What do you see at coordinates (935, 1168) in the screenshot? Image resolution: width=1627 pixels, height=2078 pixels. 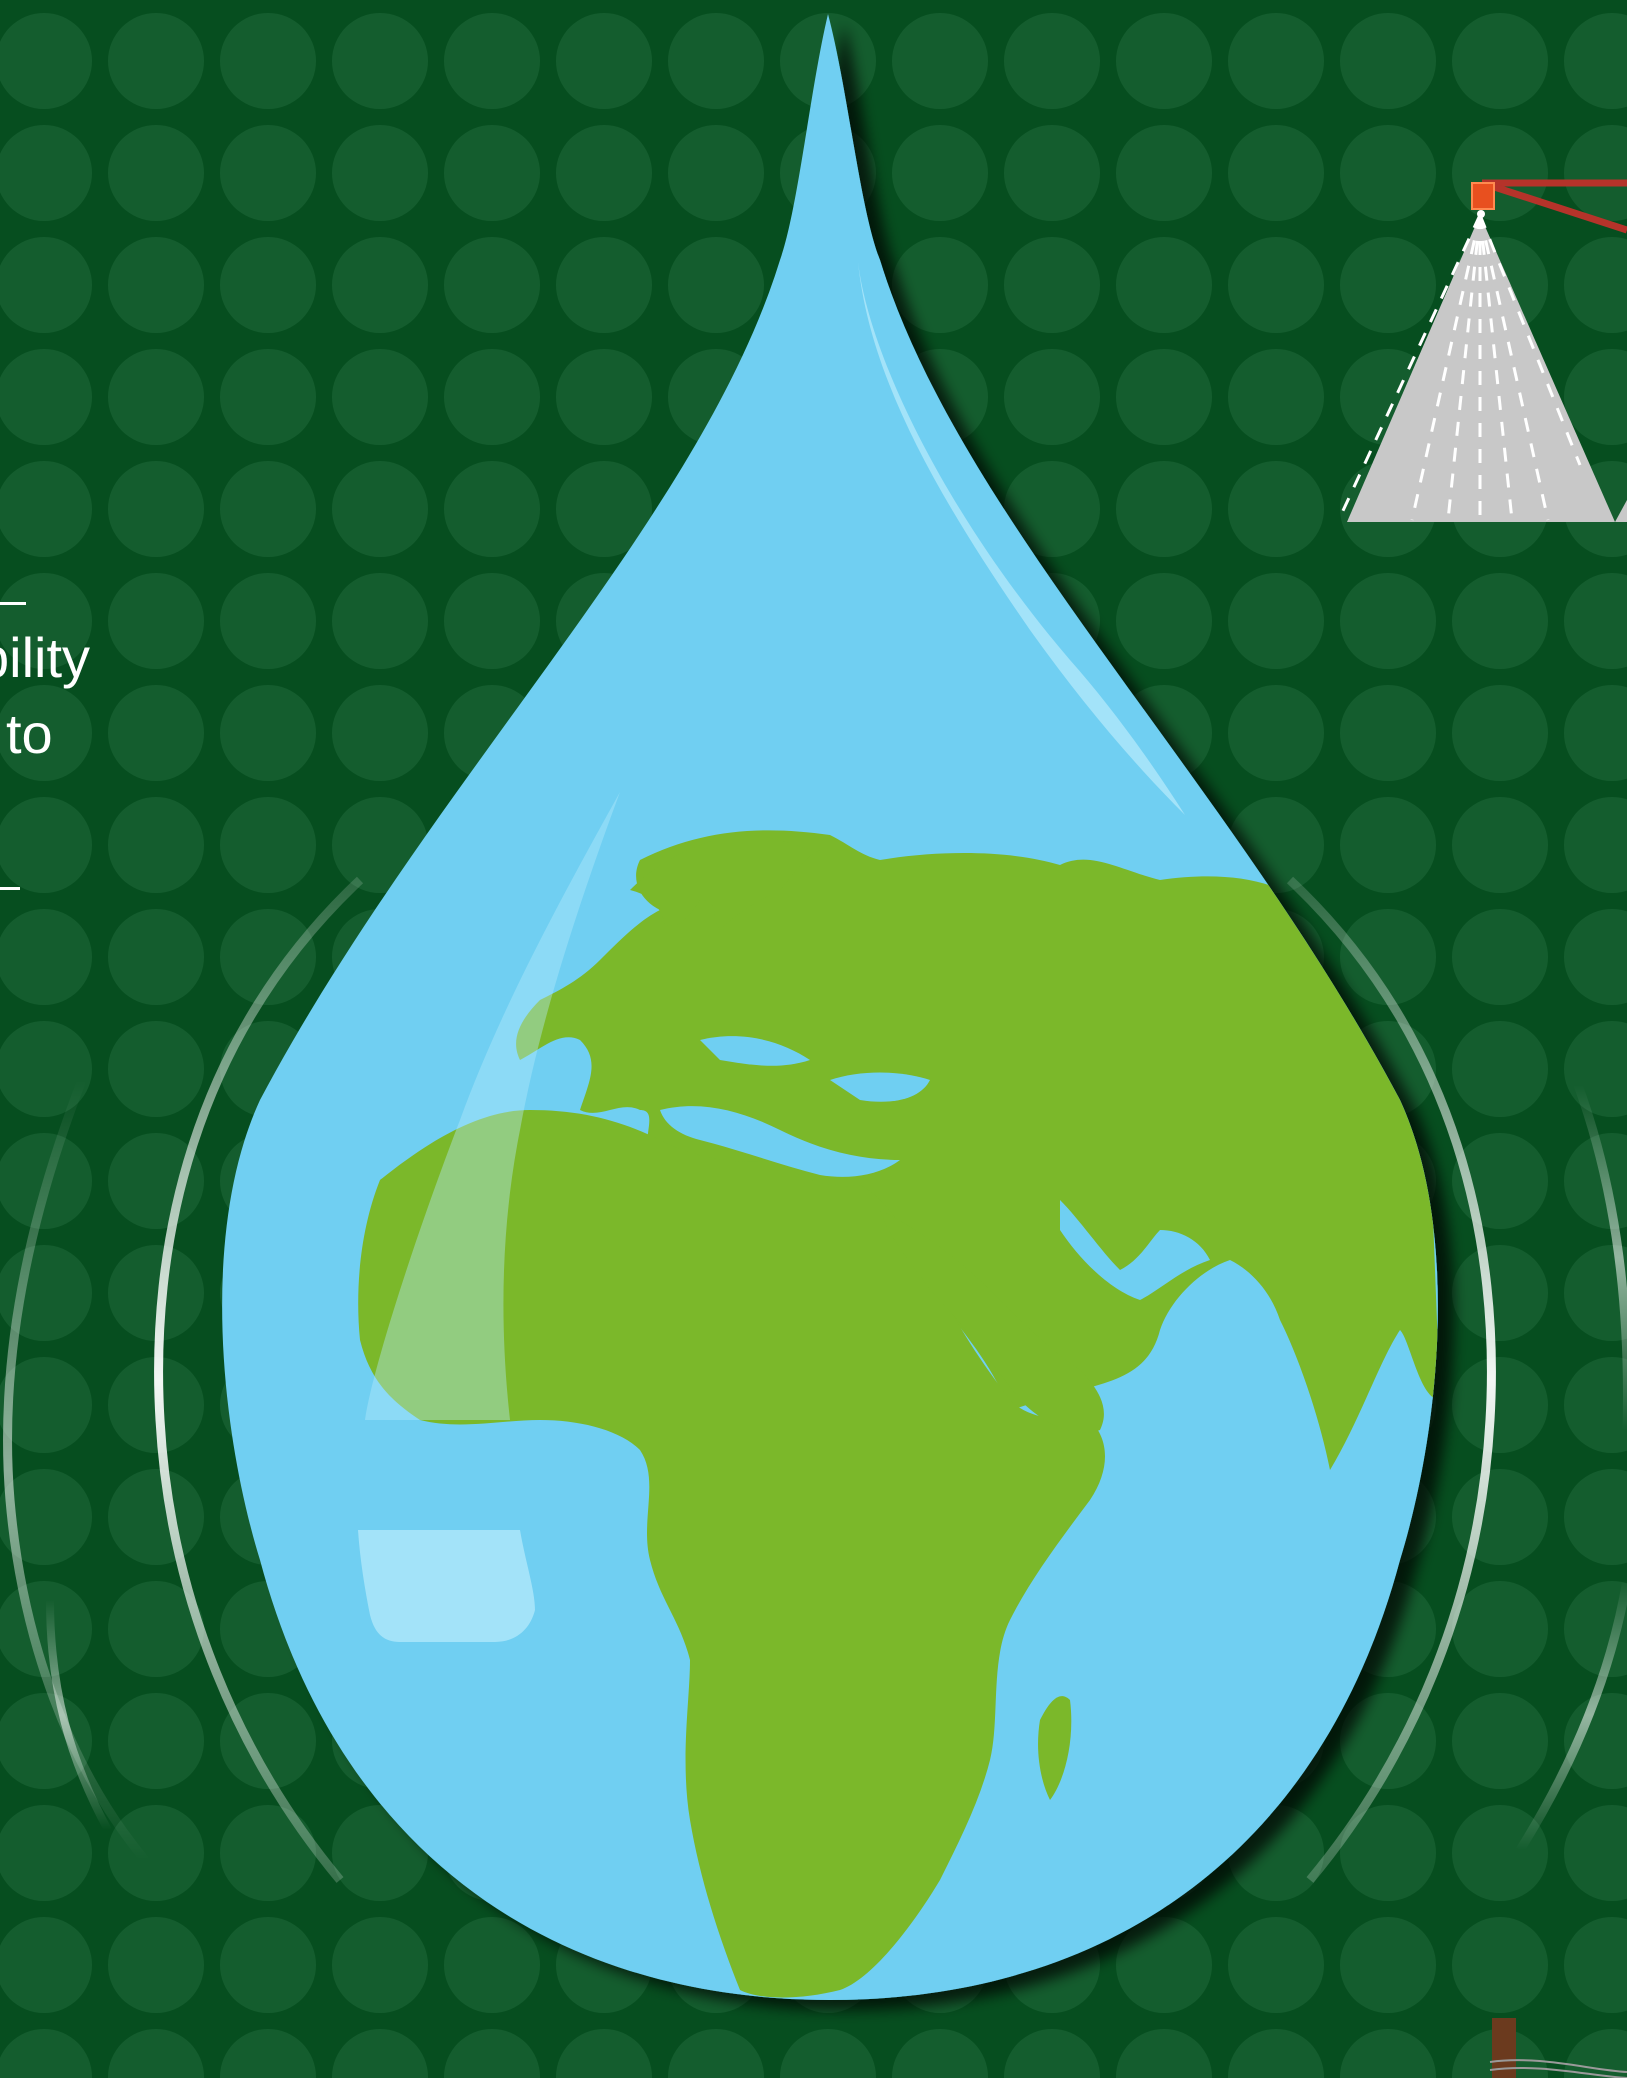 I see `seas` at bounding box center [935, 1168].